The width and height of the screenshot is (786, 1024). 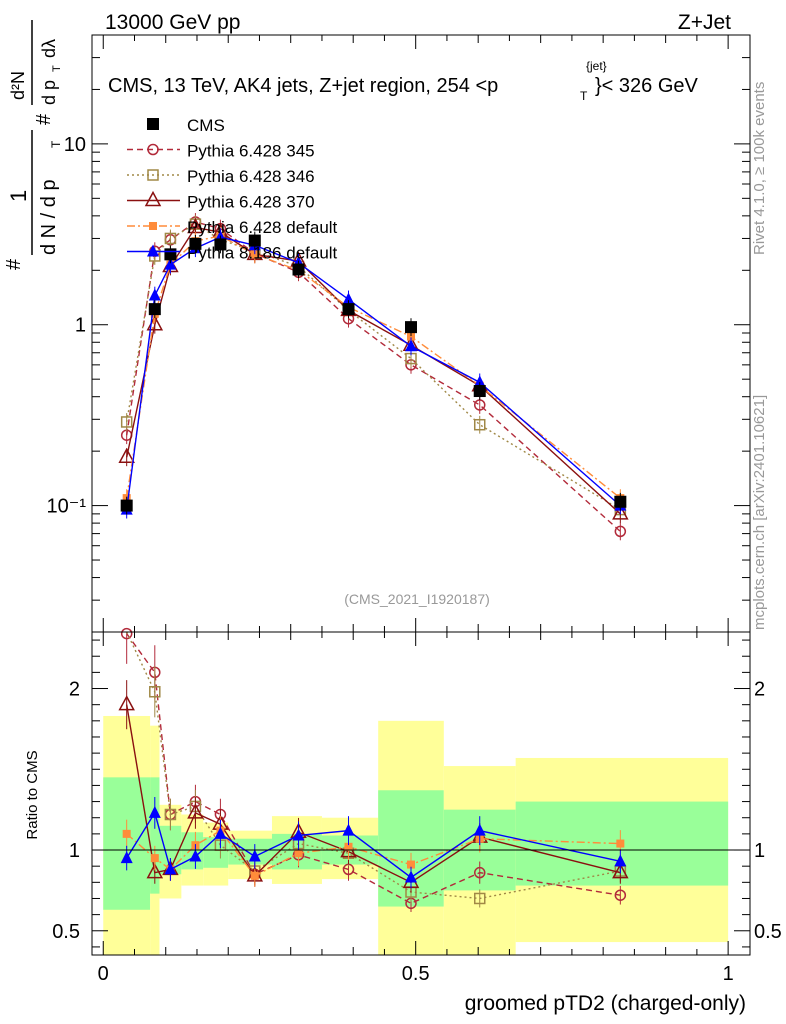 I want to click on main-y-tick-label-0: 10⁻¹, so click(x=67, y=507).